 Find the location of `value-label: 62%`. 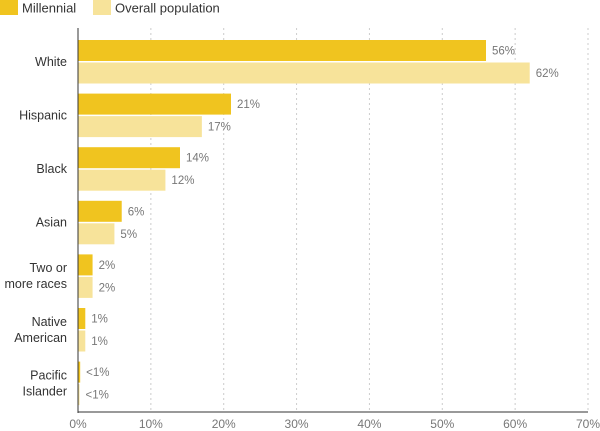

value-label: 62% is located at coordinates (547, 74).